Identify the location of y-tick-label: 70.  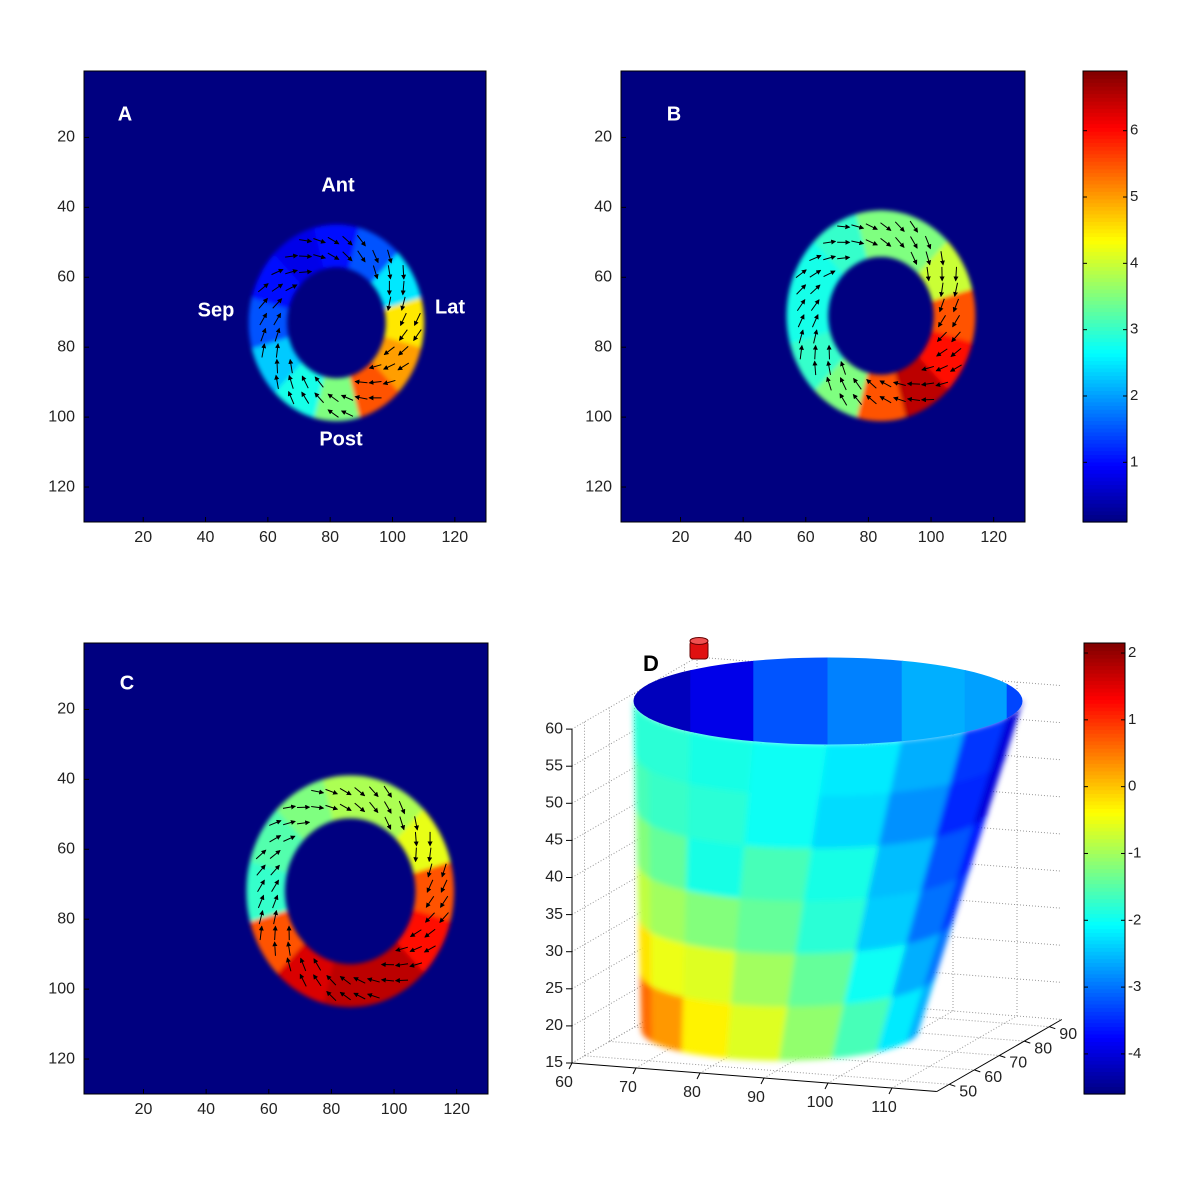
(1018, 1063).